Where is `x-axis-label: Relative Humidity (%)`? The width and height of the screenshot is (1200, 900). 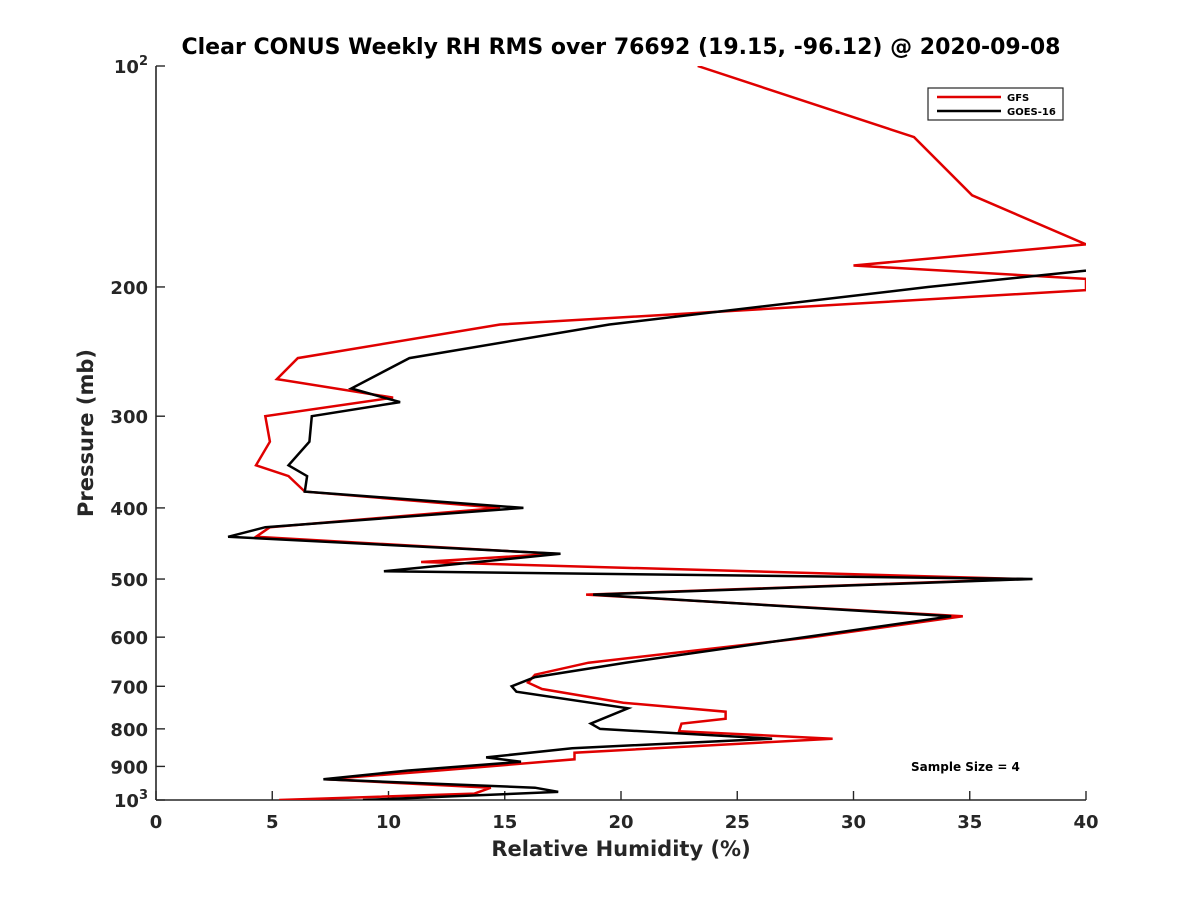 x-axis-label: Relative Humidity (%) is located at coordinates (620, 849).